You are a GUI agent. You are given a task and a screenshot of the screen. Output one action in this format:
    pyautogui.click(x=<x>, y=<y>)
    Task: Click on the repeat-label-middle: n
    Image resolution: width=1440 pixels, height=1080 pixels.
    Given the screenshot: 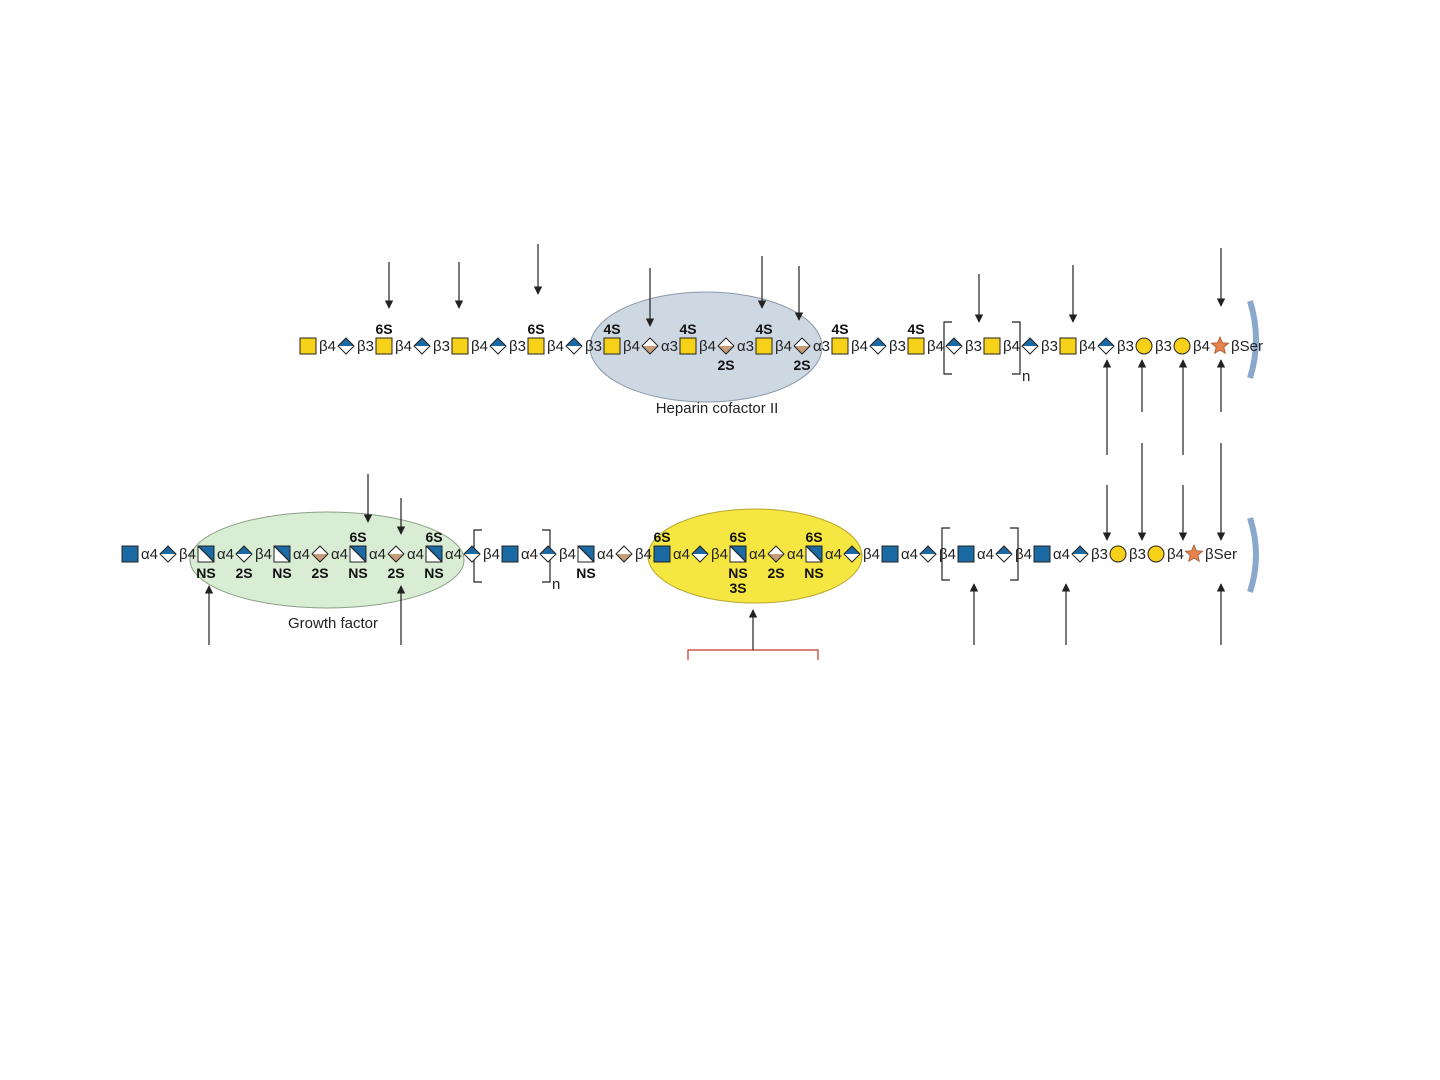 What is the action you would take?
    pyautogui.click(x=556, y=584)
    